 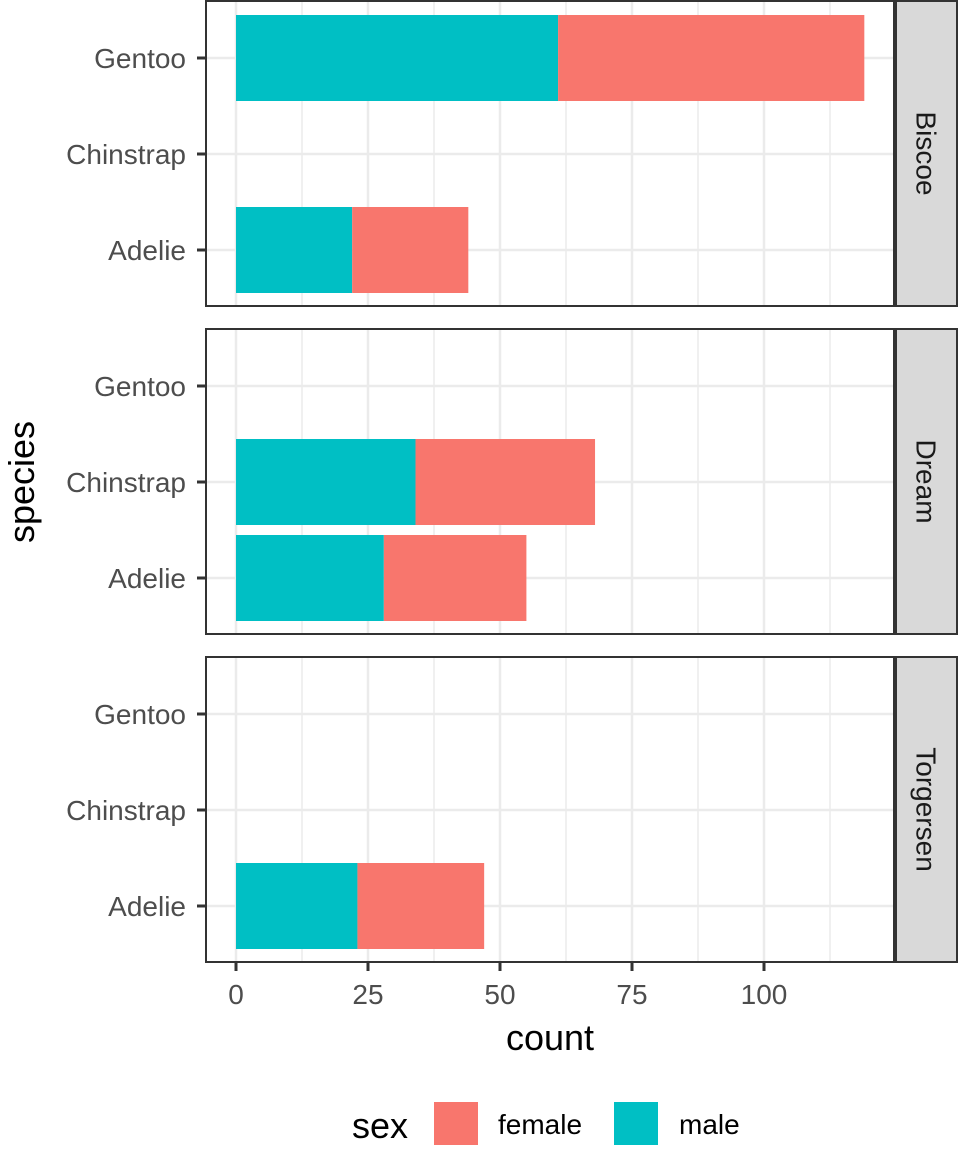 What do you see at coordinates (631, 994) in the screenshot?
I see `x-tick-label: 75` at bounding box center [631, 994].